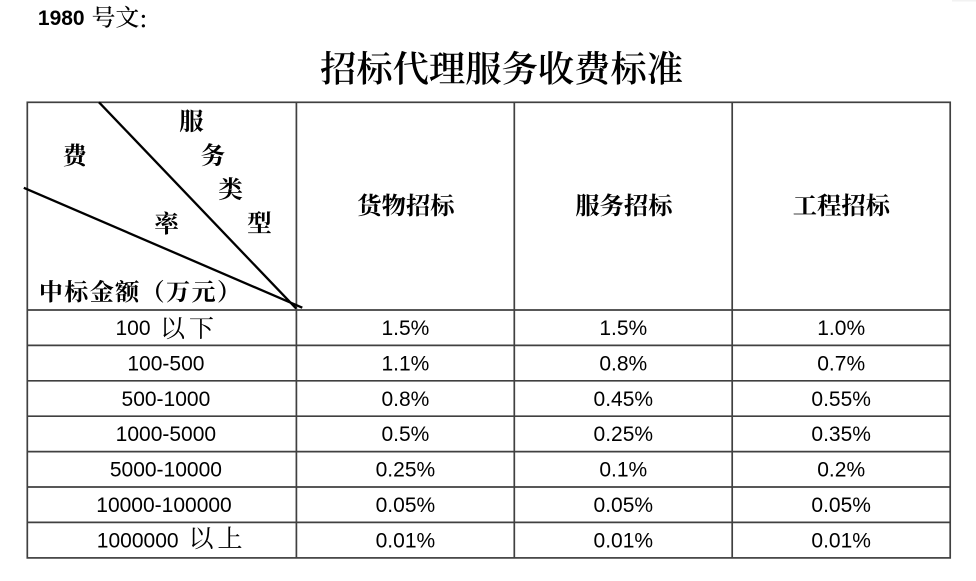  Describe the element at coordinates (624, 399) in the screenshot. I see `svg-text: 0.45%` at that location.